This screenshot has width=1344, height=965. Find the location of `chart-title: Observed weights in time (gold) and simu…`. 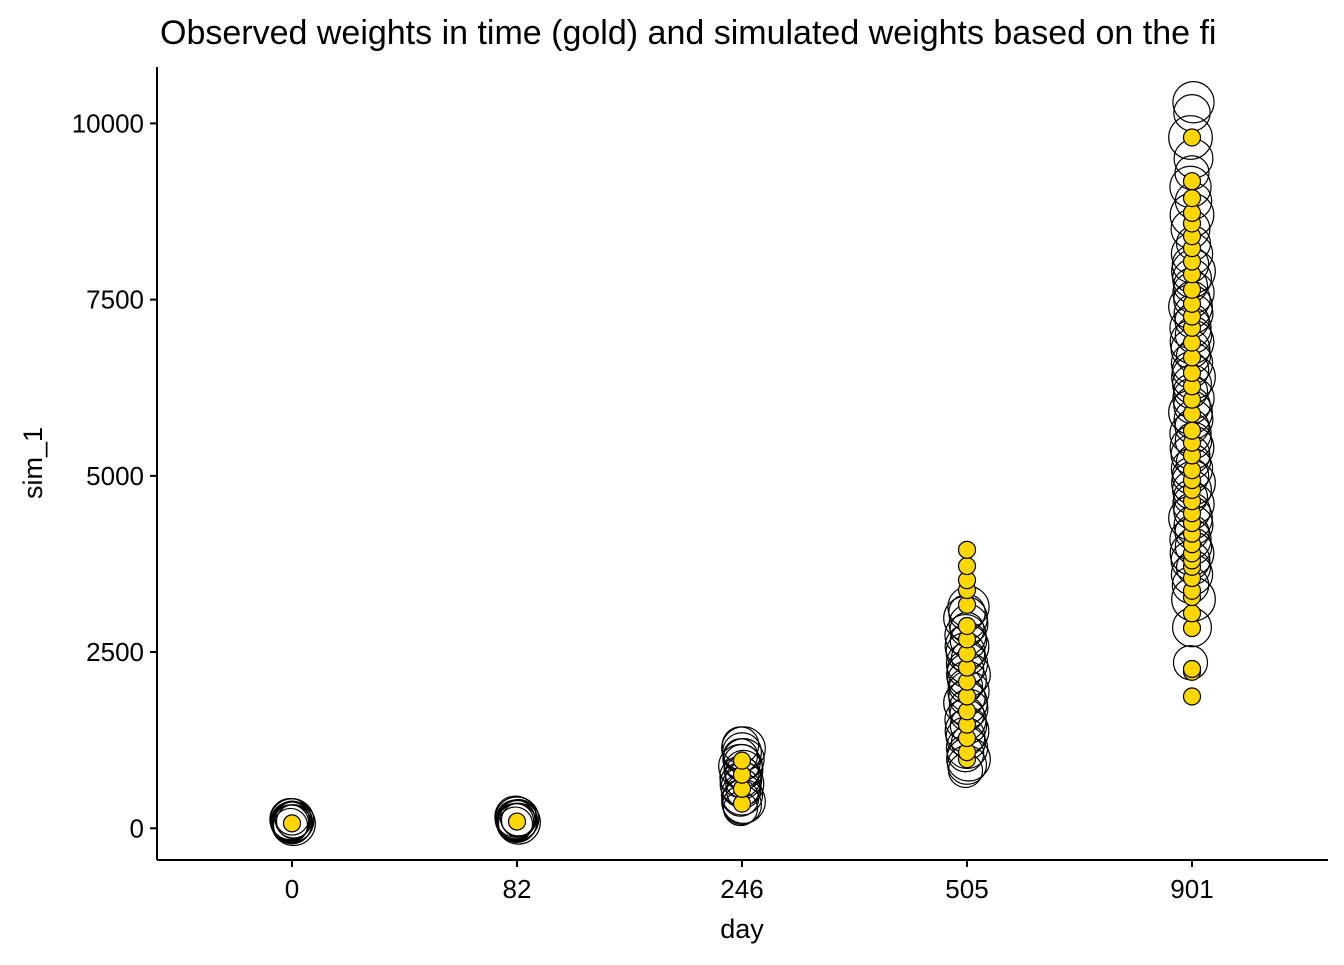

chart-title: Observed weights in time (gold) and simu… is located at coordinates (688, 33).